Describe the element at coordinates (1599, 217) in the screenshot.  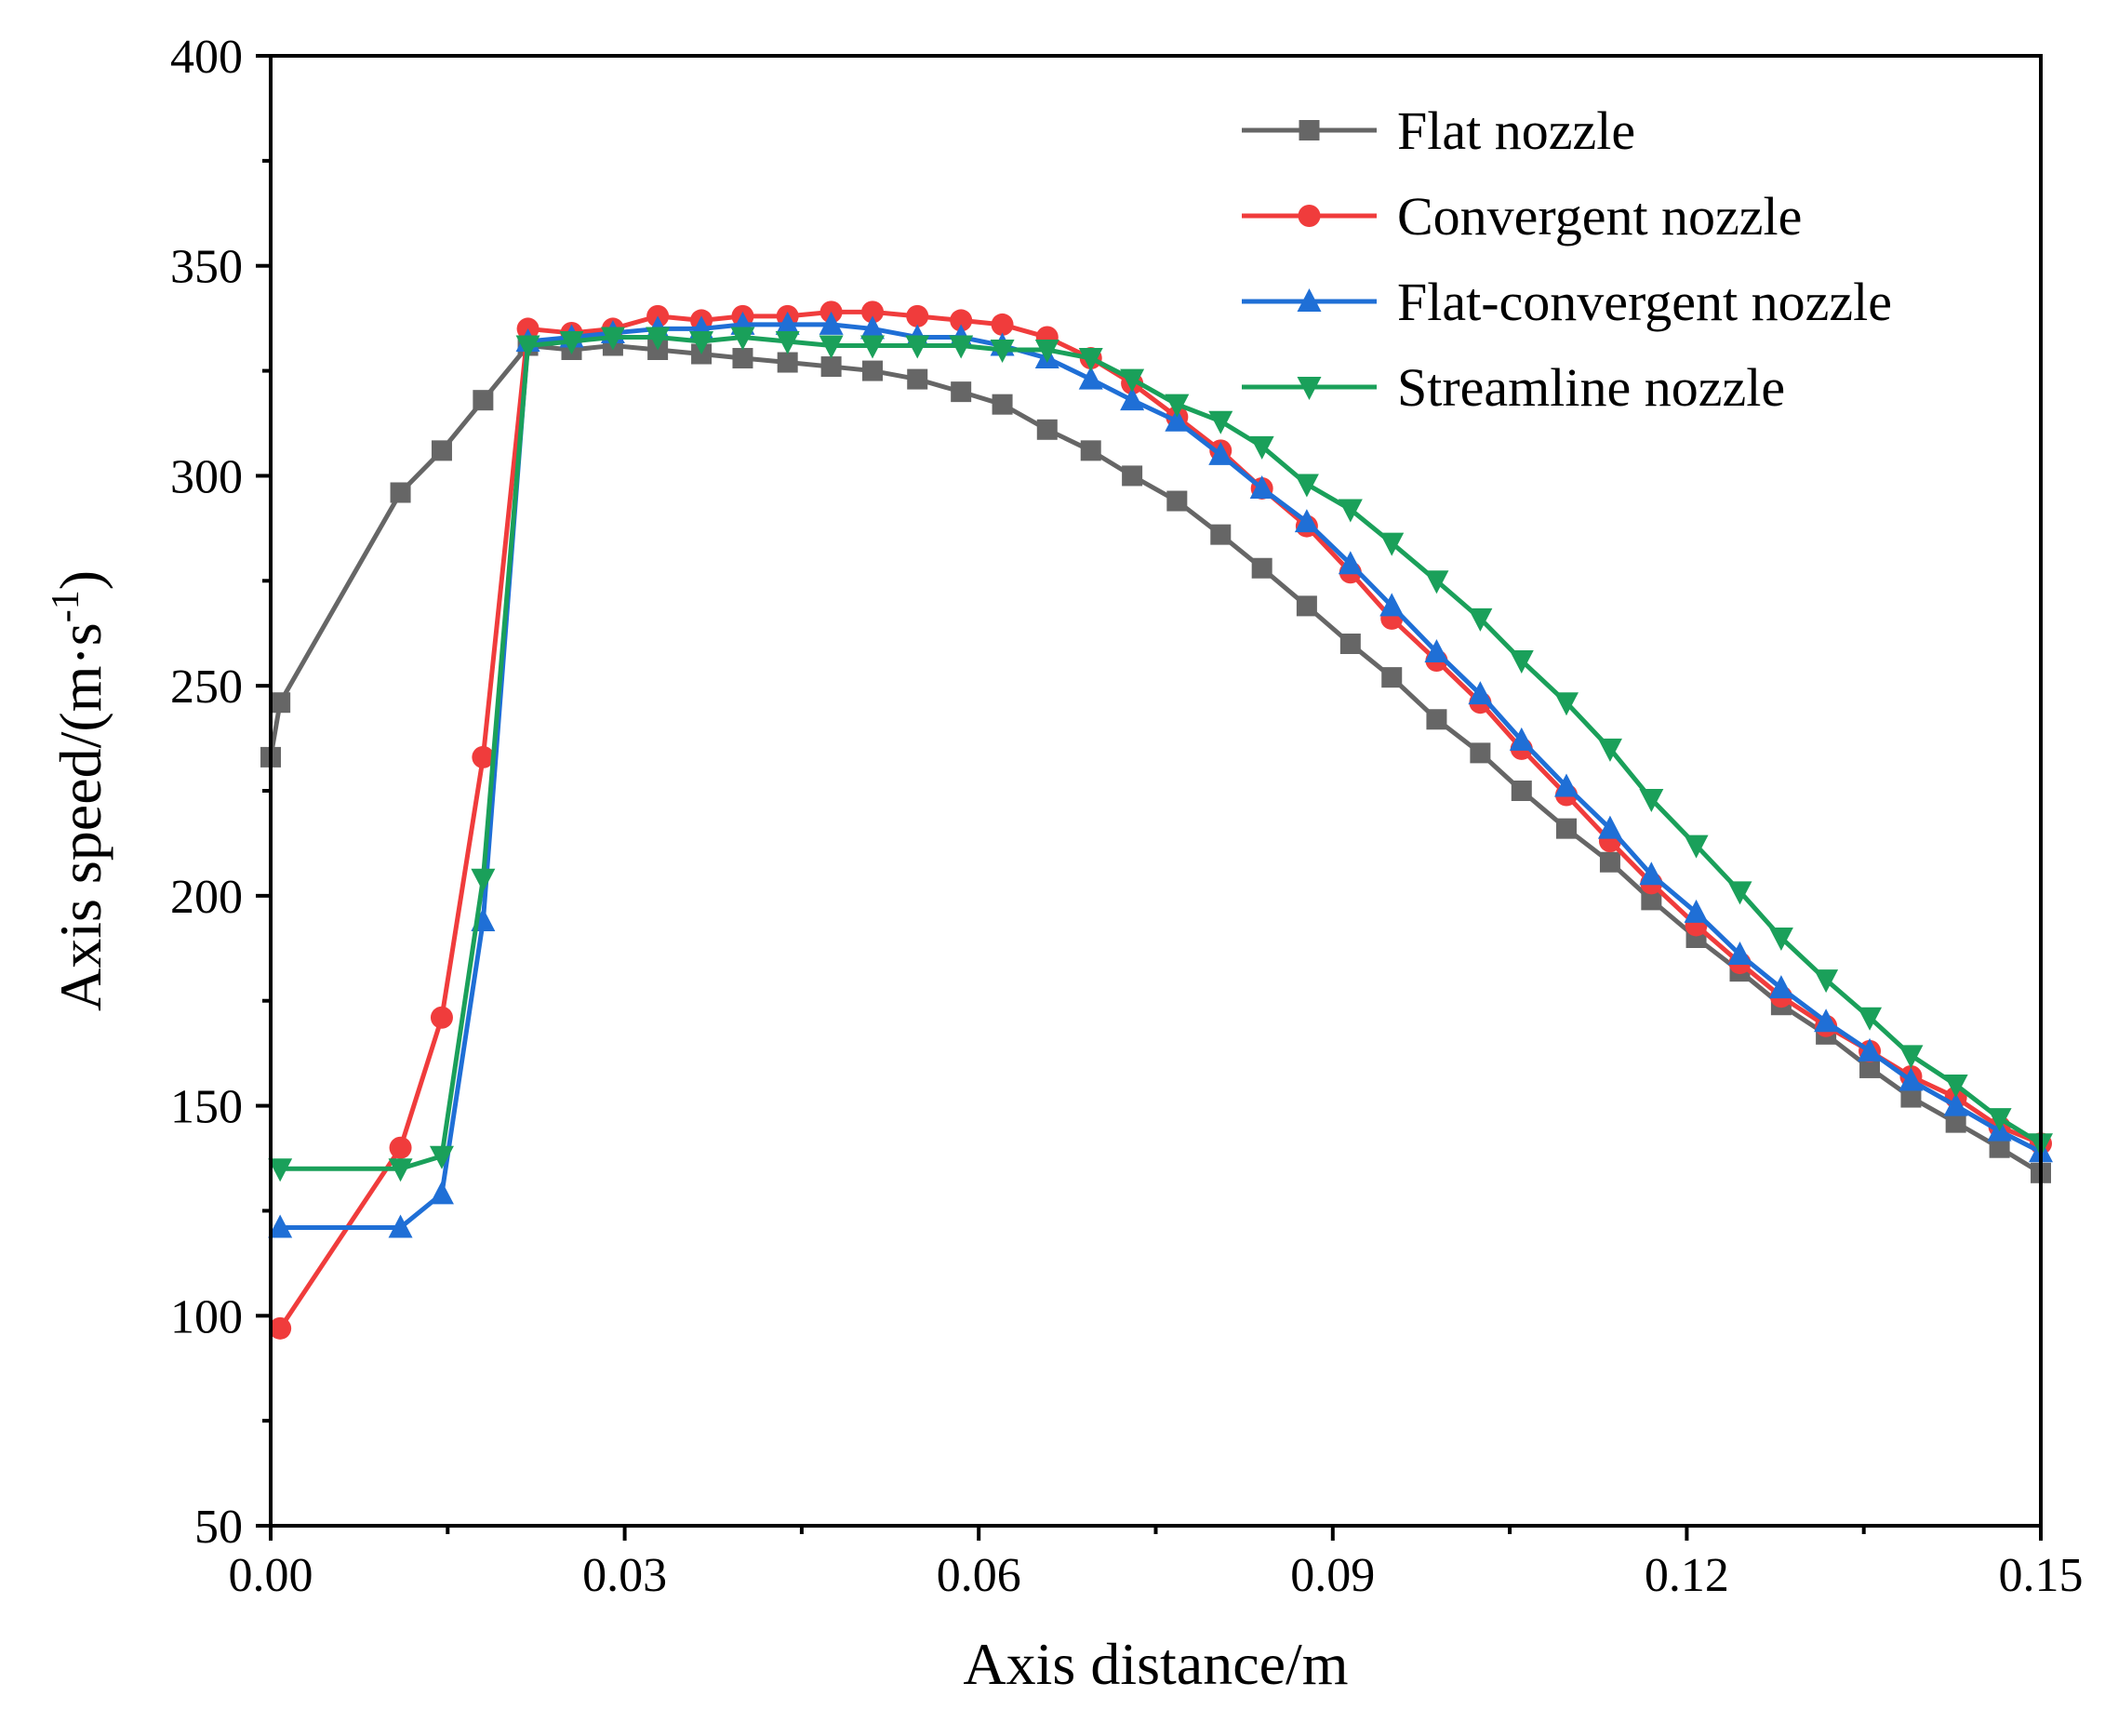
I see `legend-label: Convergent nozzle` at that location.